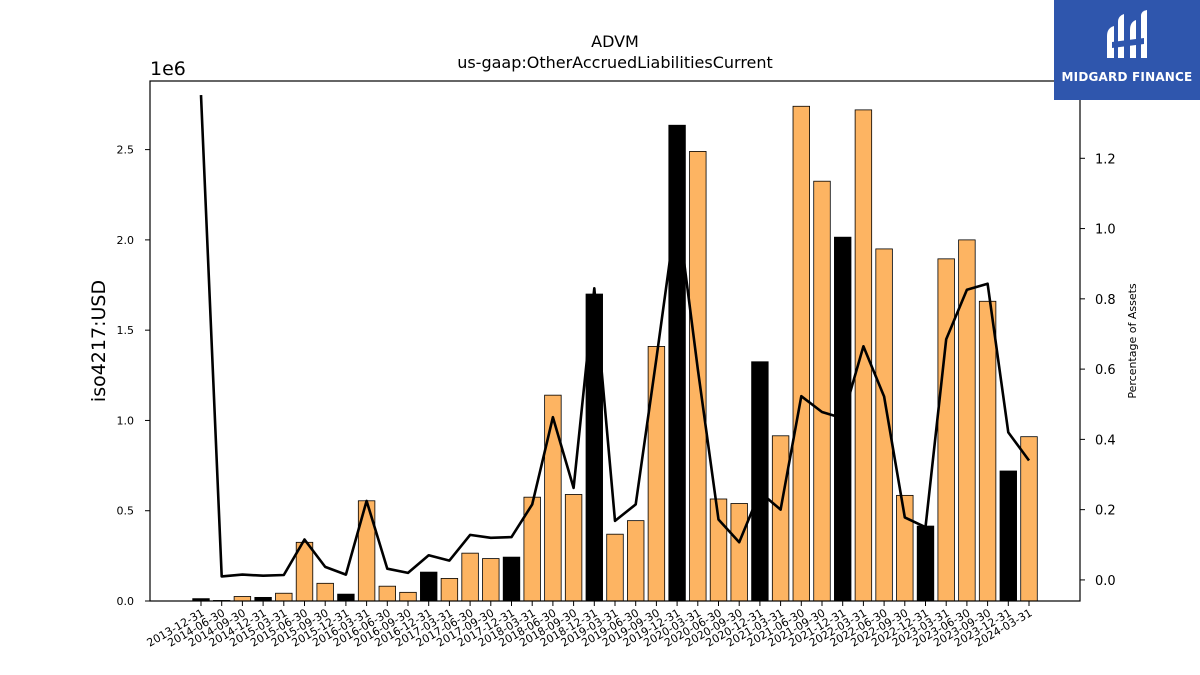 The width and height of the screenshot is (1200, 675). What do you see at coordinates (1105, 370) in the screenshot?
I see `y2-tick-label: 0.6` at bounding box center [1105, 370].